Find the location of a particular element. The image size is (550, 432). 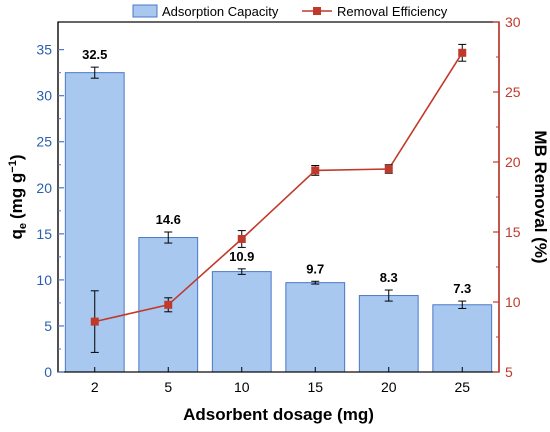

left-tick-label-15: 15 is located at coordinates (44, 234).